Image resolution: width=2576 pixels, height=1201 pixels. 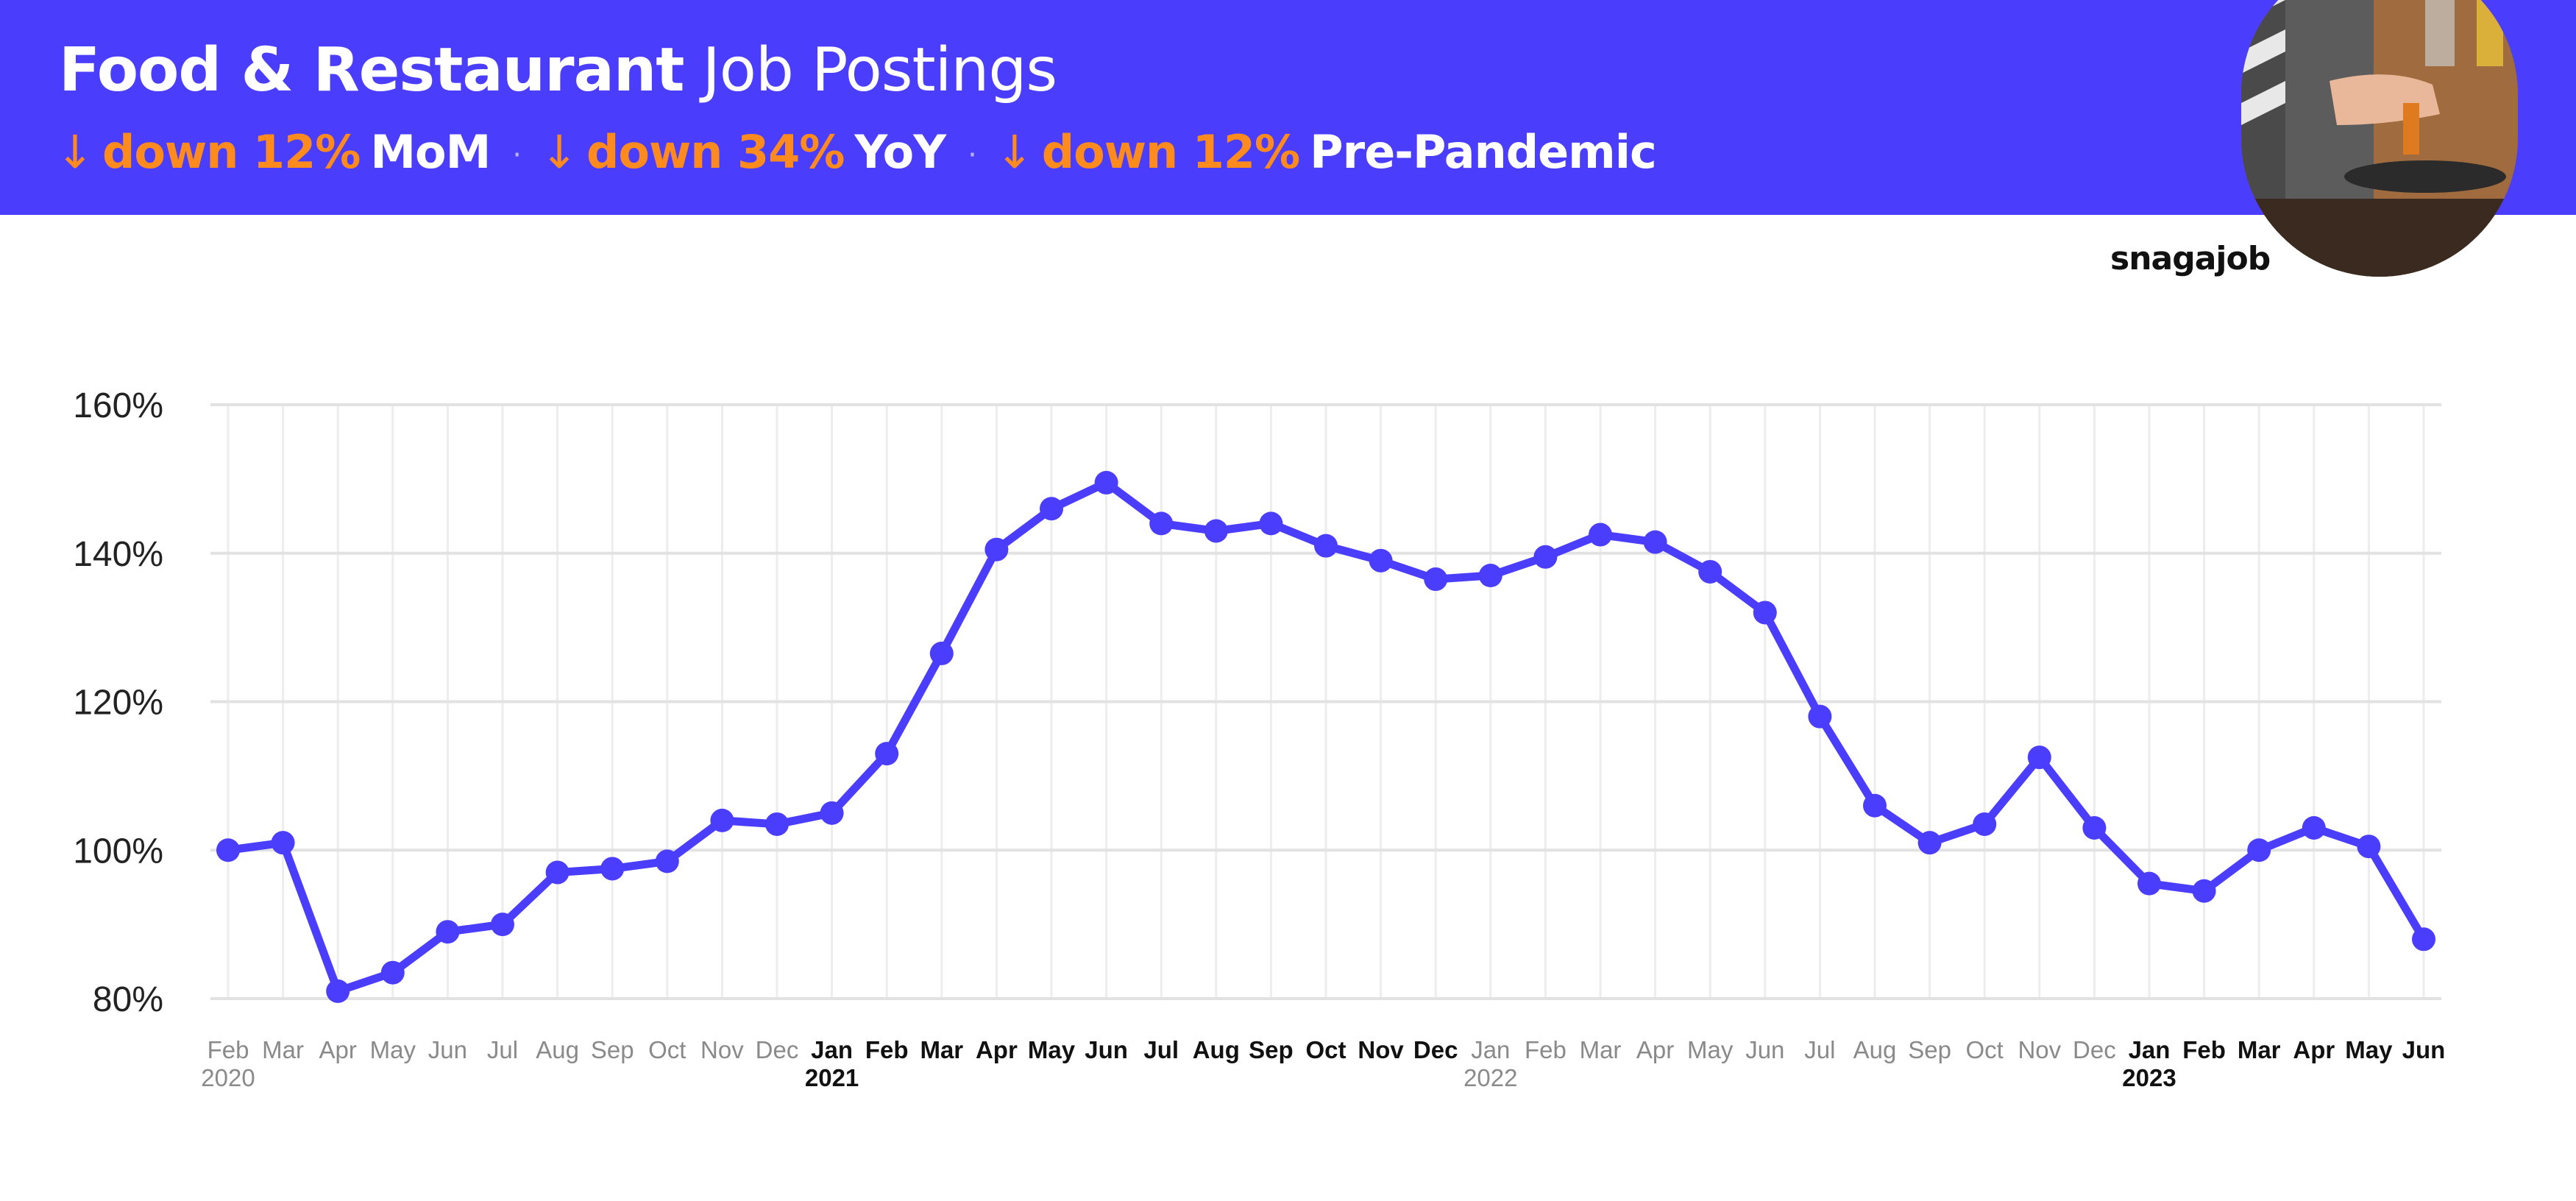 I want to click on x-year-label: 2020, so click(x=228, y=1077).